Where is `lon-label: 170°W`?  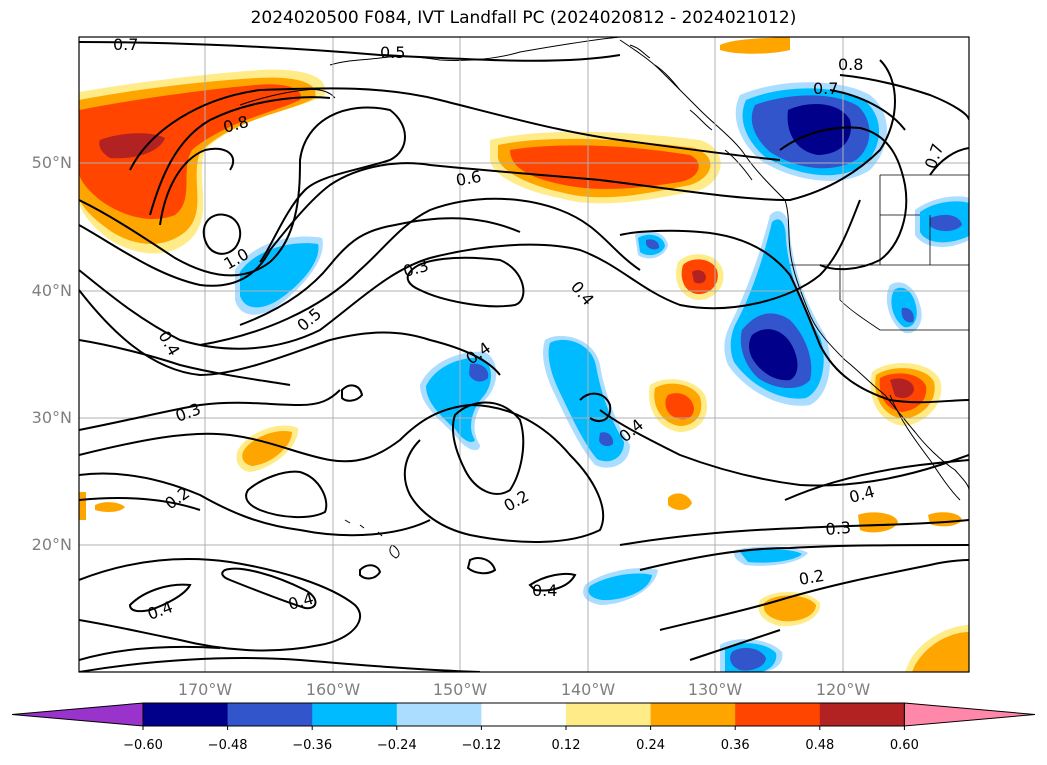
lon-label: 170°W is located at coordinates (205, 689).